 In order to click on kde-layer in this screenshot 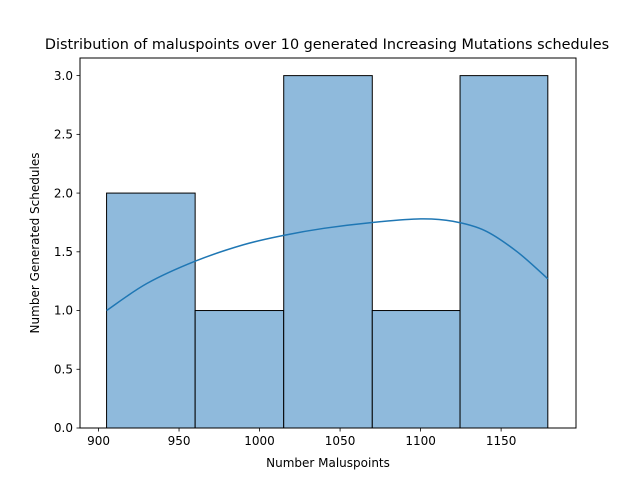, I will do `click(327, 265)`.